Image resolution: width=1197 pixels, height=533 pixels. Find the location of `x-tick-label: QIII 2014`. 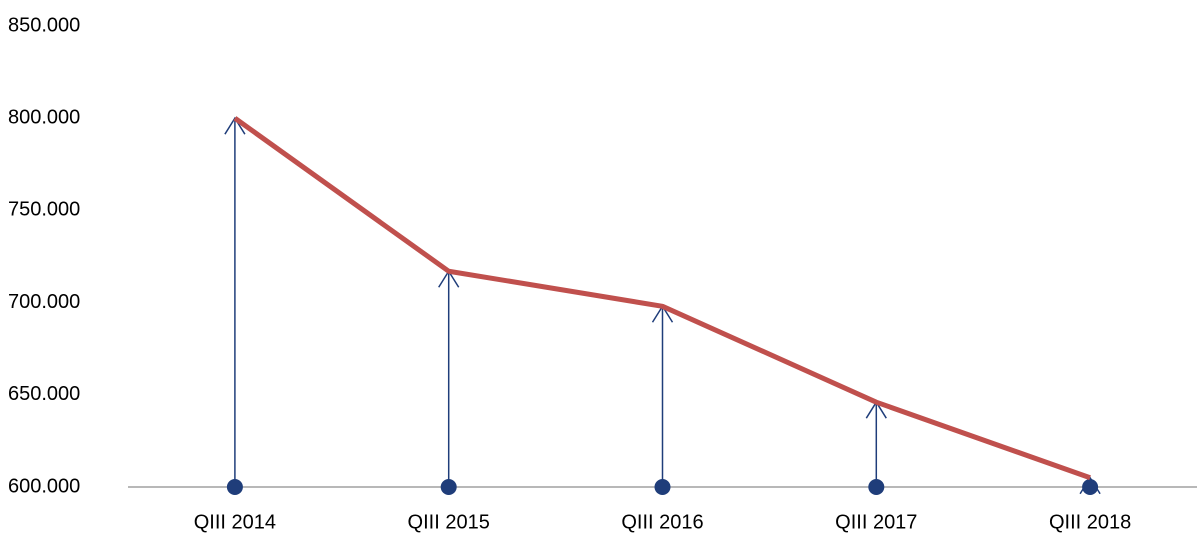

x-tick-label: QIII 2014 is located at coordinates (235, 522).